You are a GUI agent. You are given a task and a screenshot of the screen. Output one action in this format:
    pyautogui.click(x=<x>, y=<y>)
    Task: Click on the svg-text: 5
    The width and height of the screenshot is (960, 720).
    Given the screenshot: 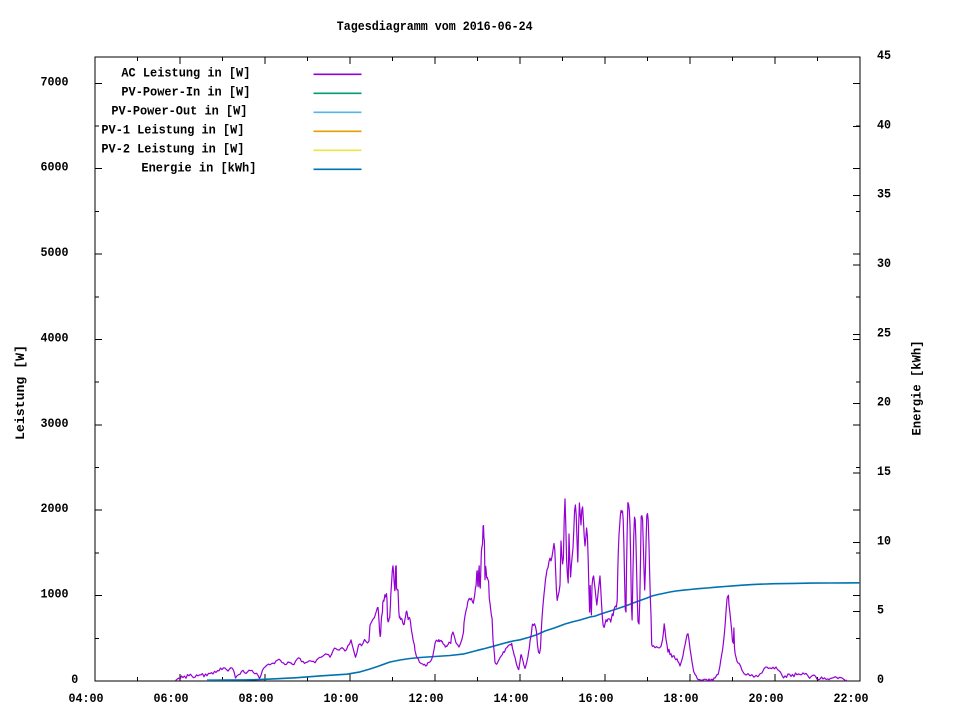 What is the action you would take?
    pyautogui.click(x=880, y=610)
    